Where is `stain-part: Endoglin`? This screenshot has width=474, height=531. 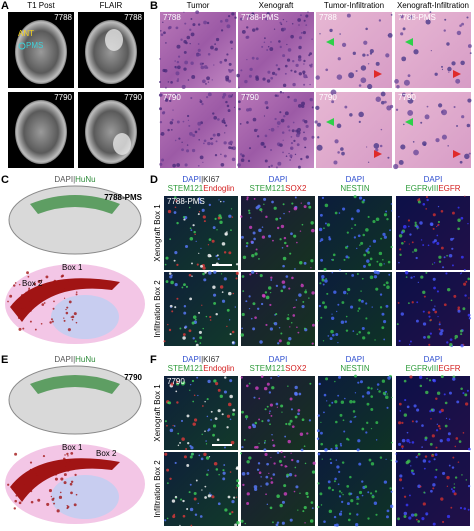
stain-part: Endoglin is located at coordinates (218, 368).